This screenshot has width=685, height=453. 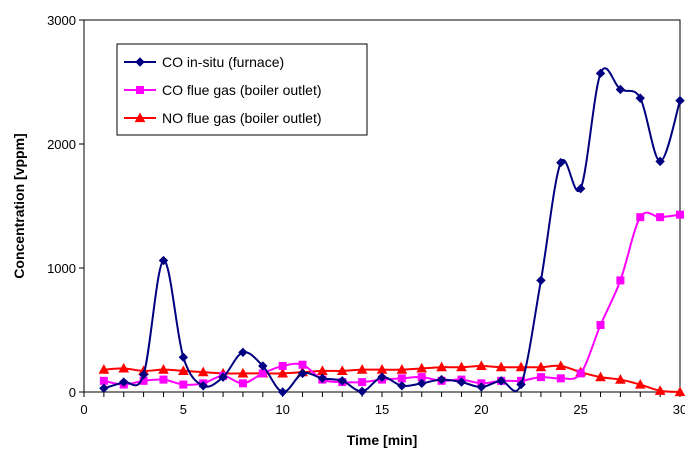 What do you see at coordinates (679, 409) in the screenshot?
I see `x-tick-label: 30` at bounding box center [679, 409].